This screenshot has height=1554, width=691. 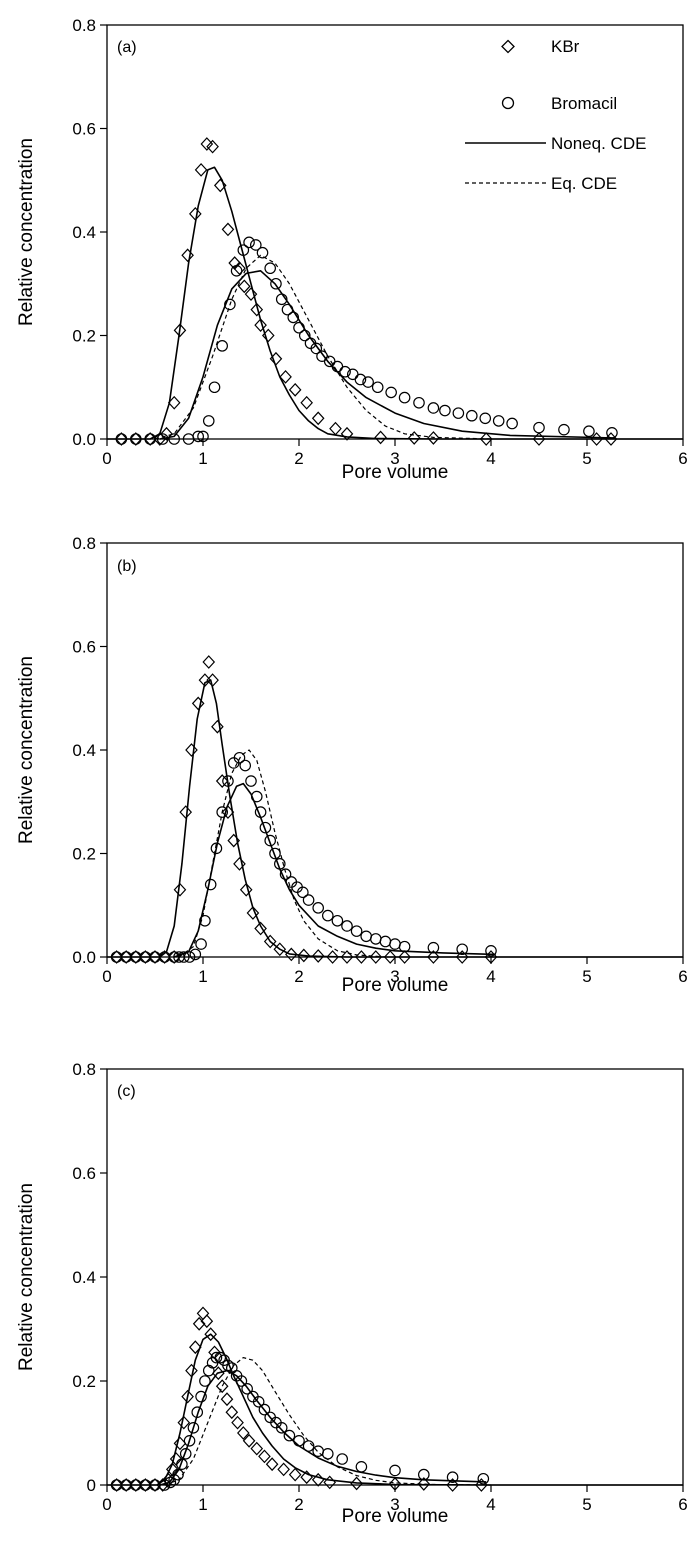 I want to click on y-axis-title-a: Relative concentration, so click(x=26, y=232).